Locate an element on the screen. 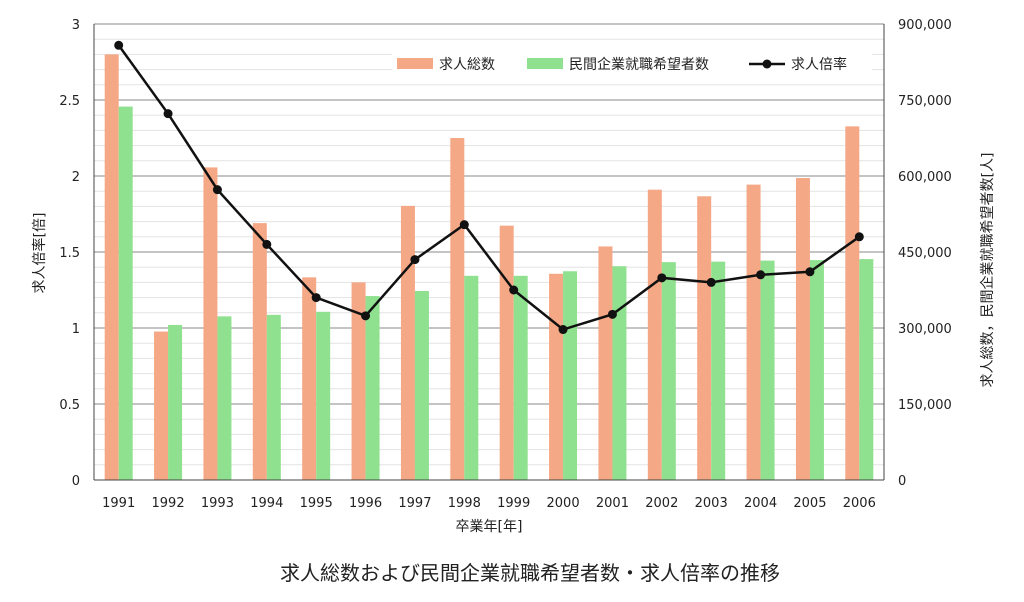  y-left-tick-label: 2.5 is located at coordinates (69, 101).